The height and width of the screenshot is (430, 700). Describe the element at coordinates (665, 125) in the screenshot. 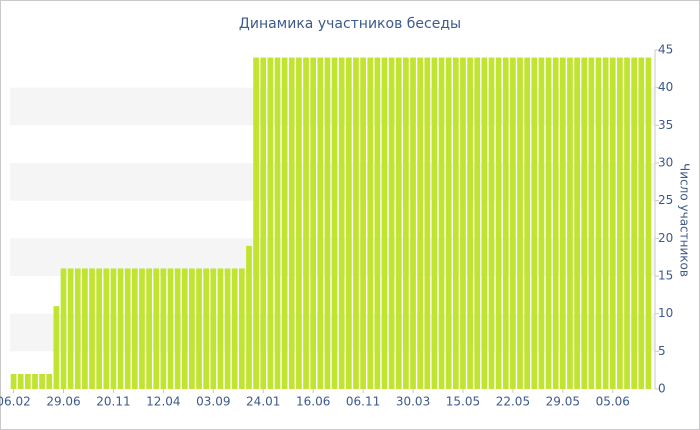

I see `y-tick-label: 35` at that location.